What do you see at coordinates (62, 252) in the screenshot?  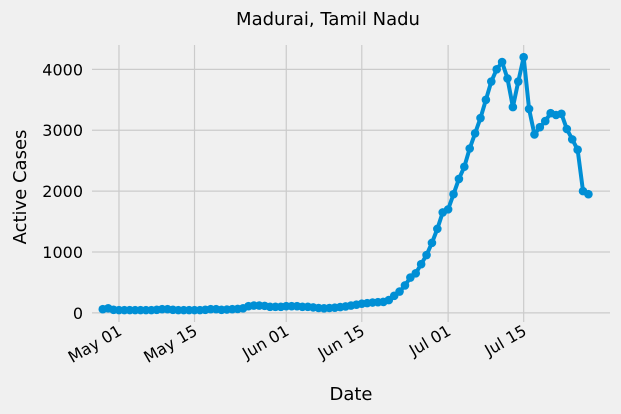 I see `y-tick-label: 1000` at bounding box center [62, 252].